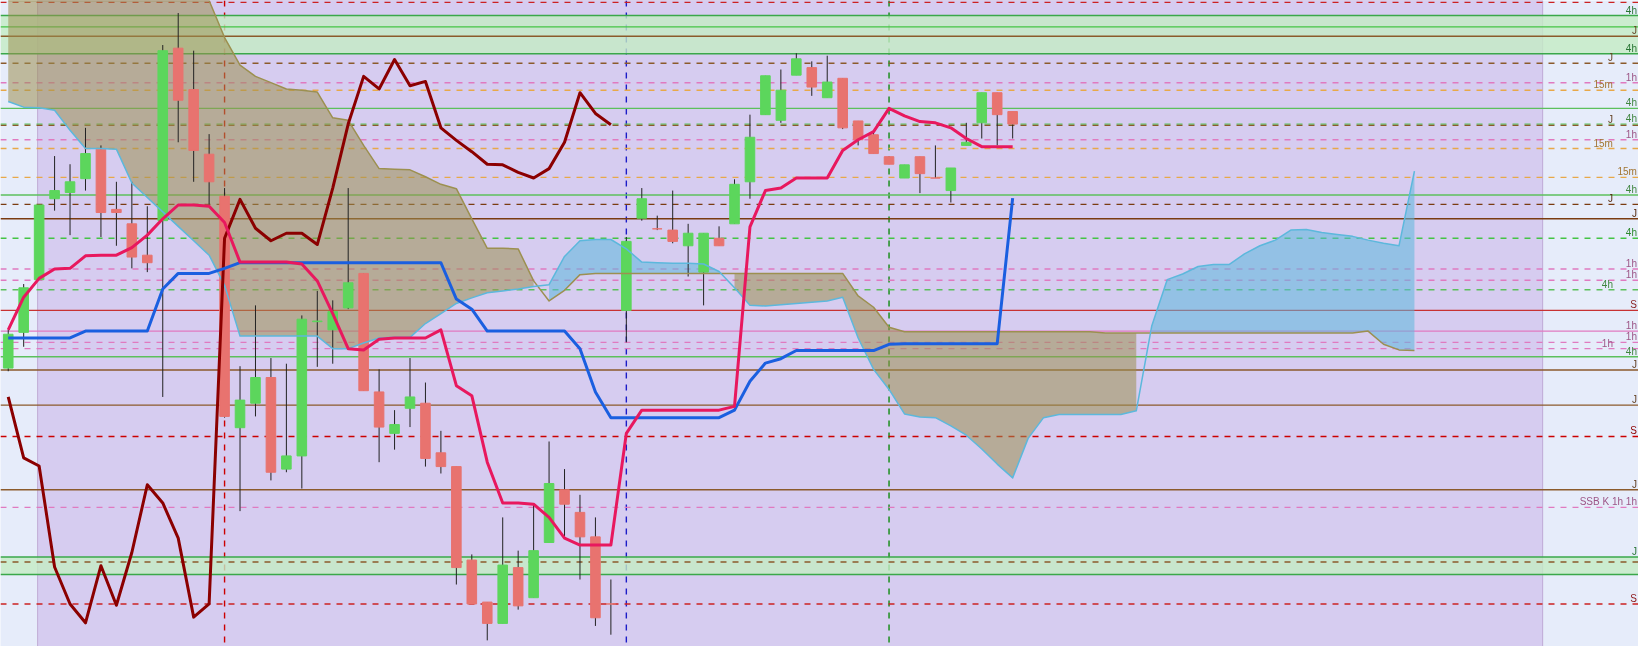 Image resolution: width=1638 pixels, height=646 pixels. What do you see at coordinates (1608, 502) in the screenshot?
I see `ref-line-label: SSB K 1h 1h` at bounding box center [1608, 502].